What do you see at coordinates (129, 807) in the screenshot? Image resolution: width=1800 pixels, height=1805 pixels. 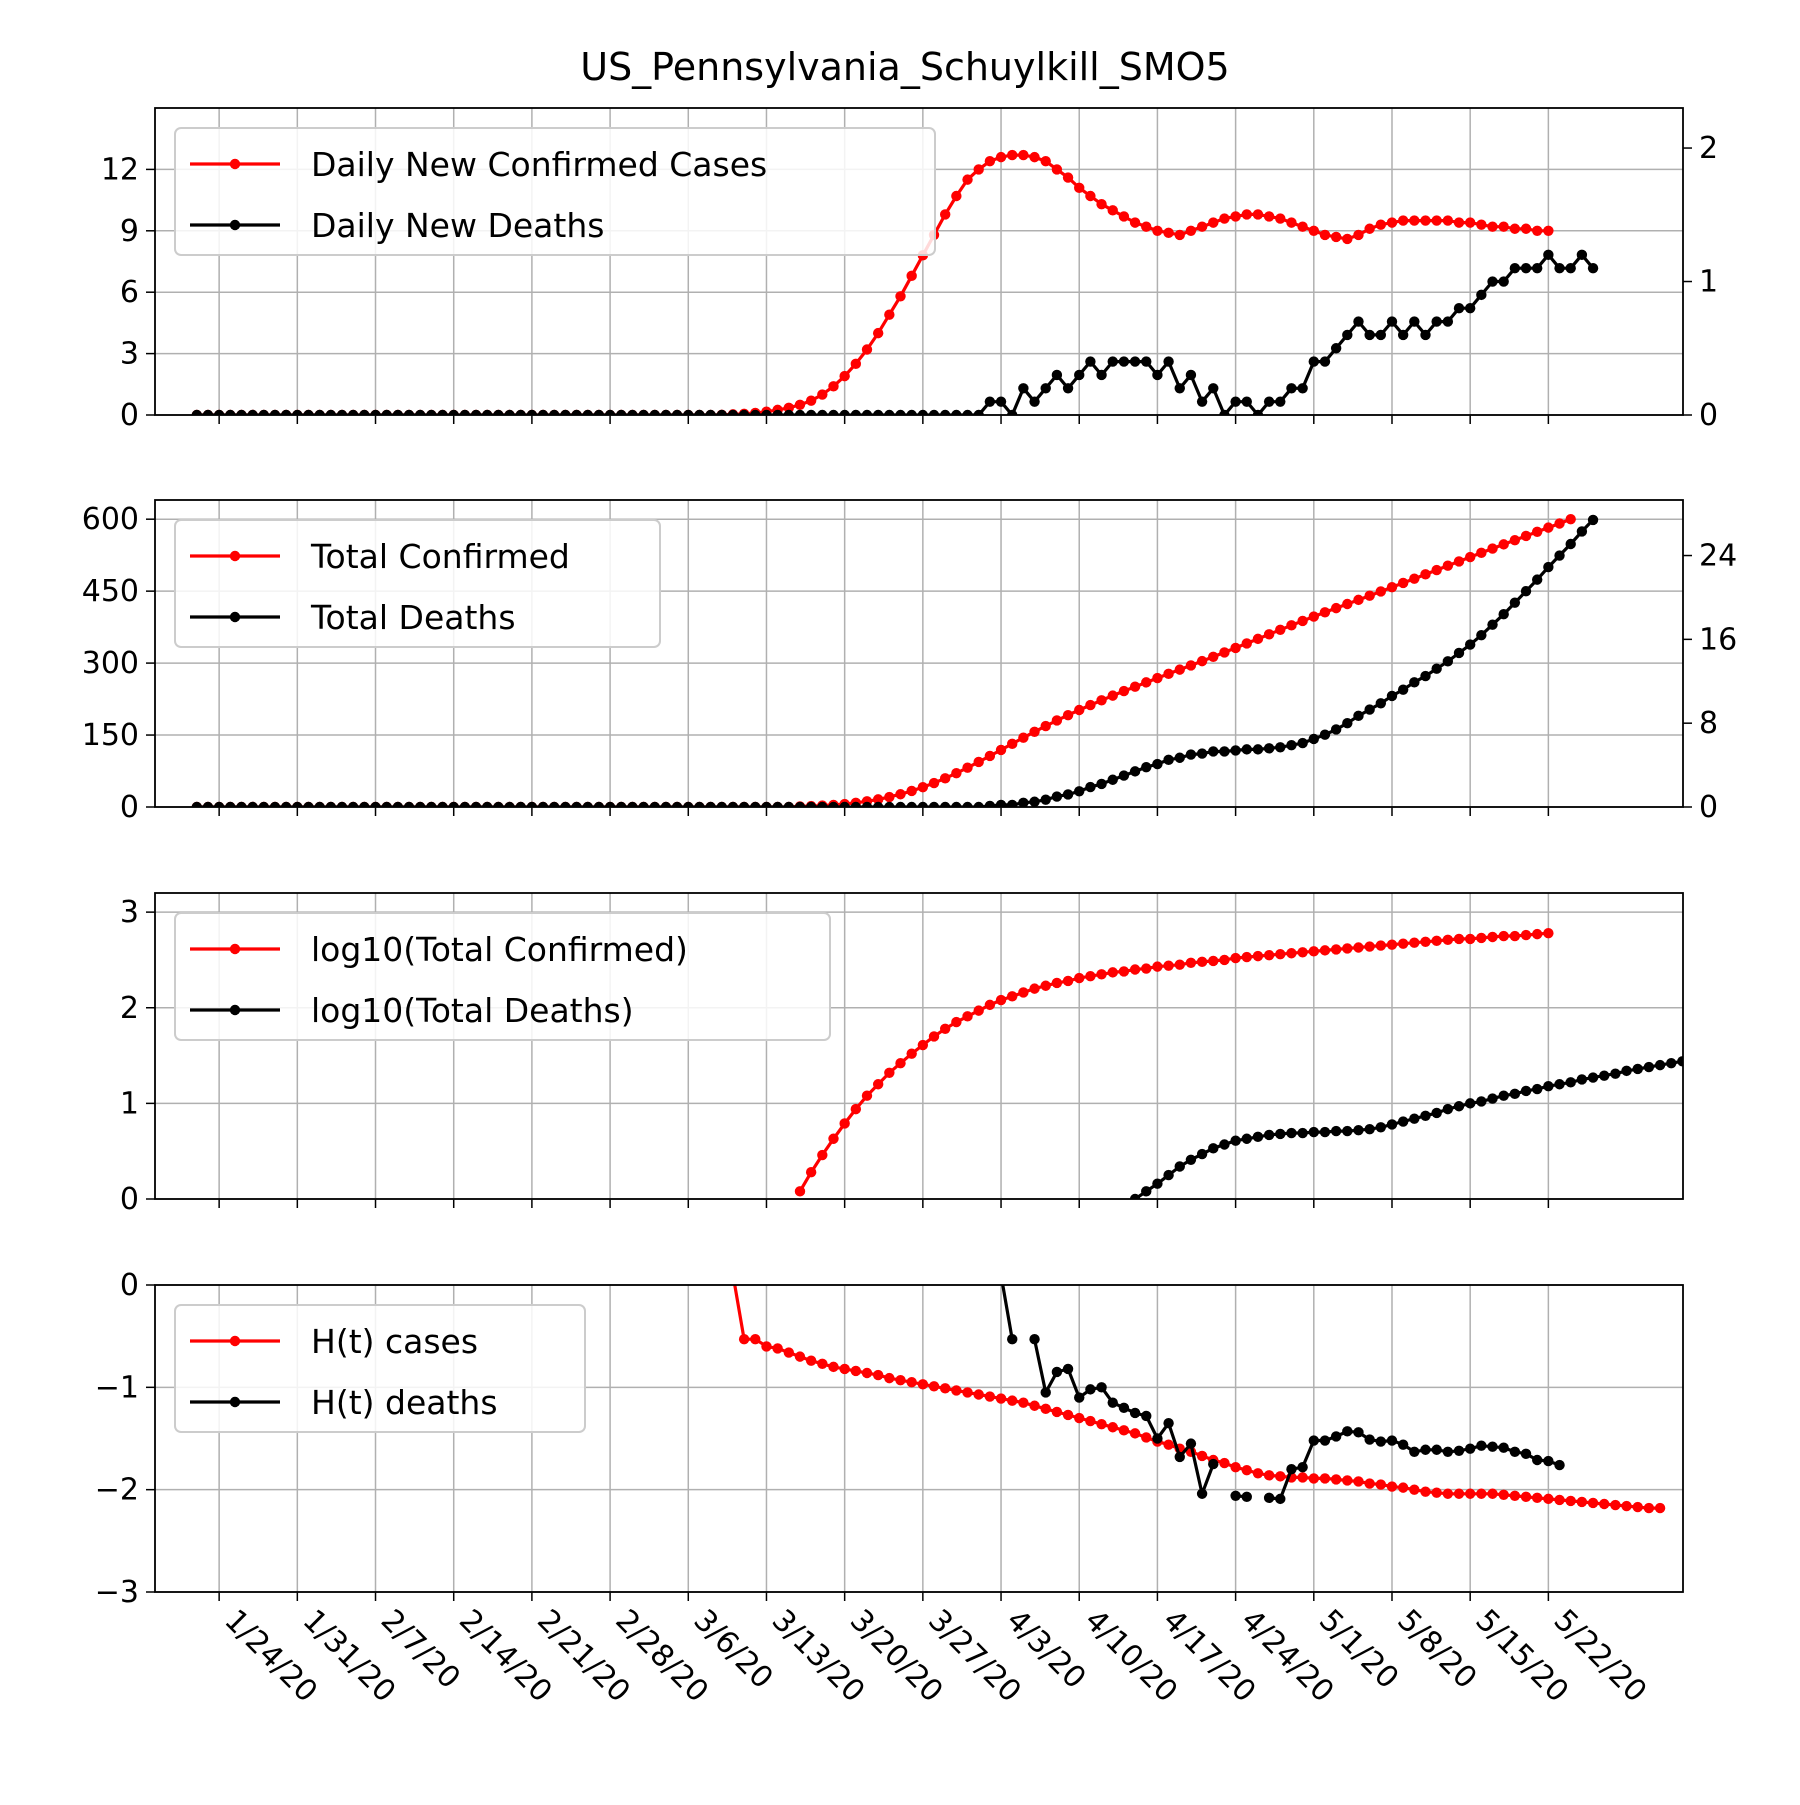 I see `y-tick-label-left: 0` at bounding box center [129, 807].